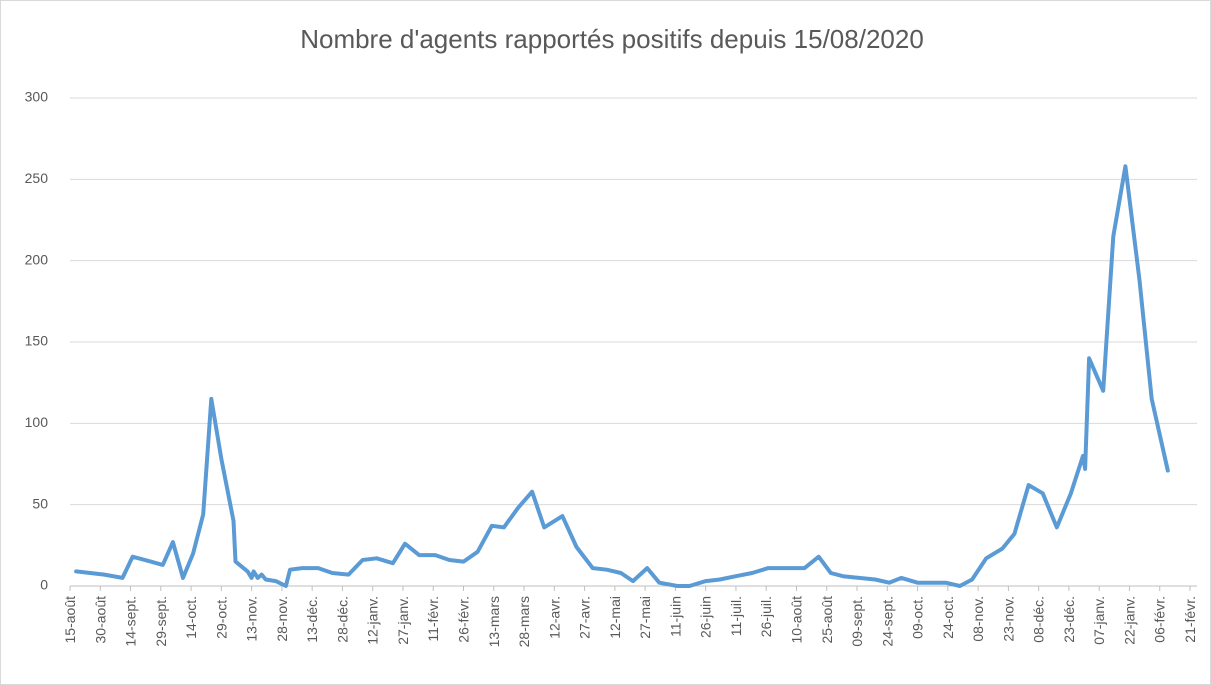 The image size is (1211, 685). I want to click on x-tick-label: 12-mai, so click(615, 617).